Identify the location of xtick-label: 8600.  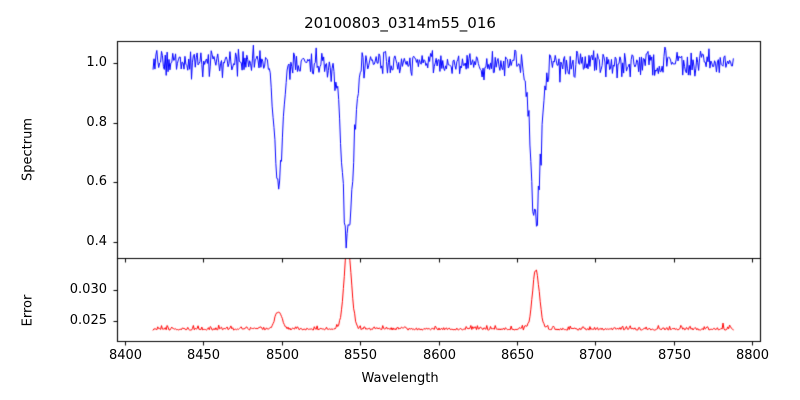
(439, 355).